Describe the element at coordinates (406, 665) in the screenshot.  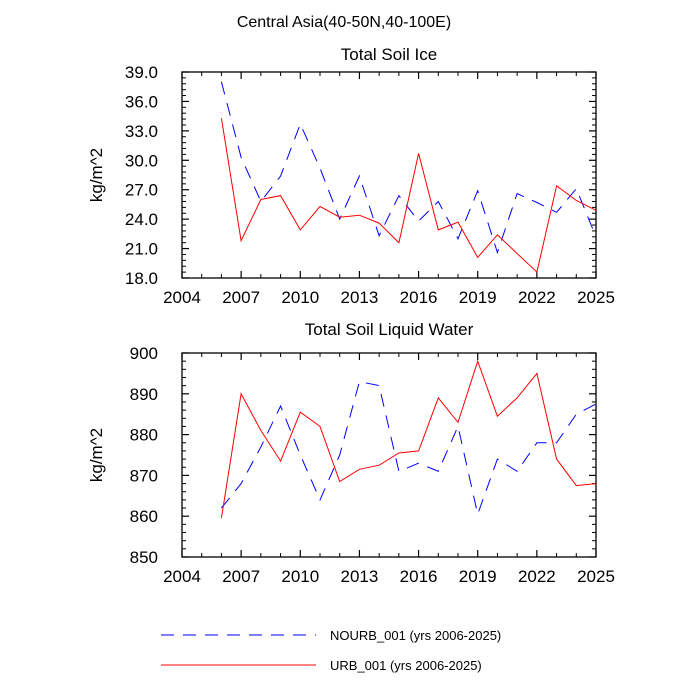
I see `legend-label-urb: URB_001 (yrs 2006-2025)` at that location.